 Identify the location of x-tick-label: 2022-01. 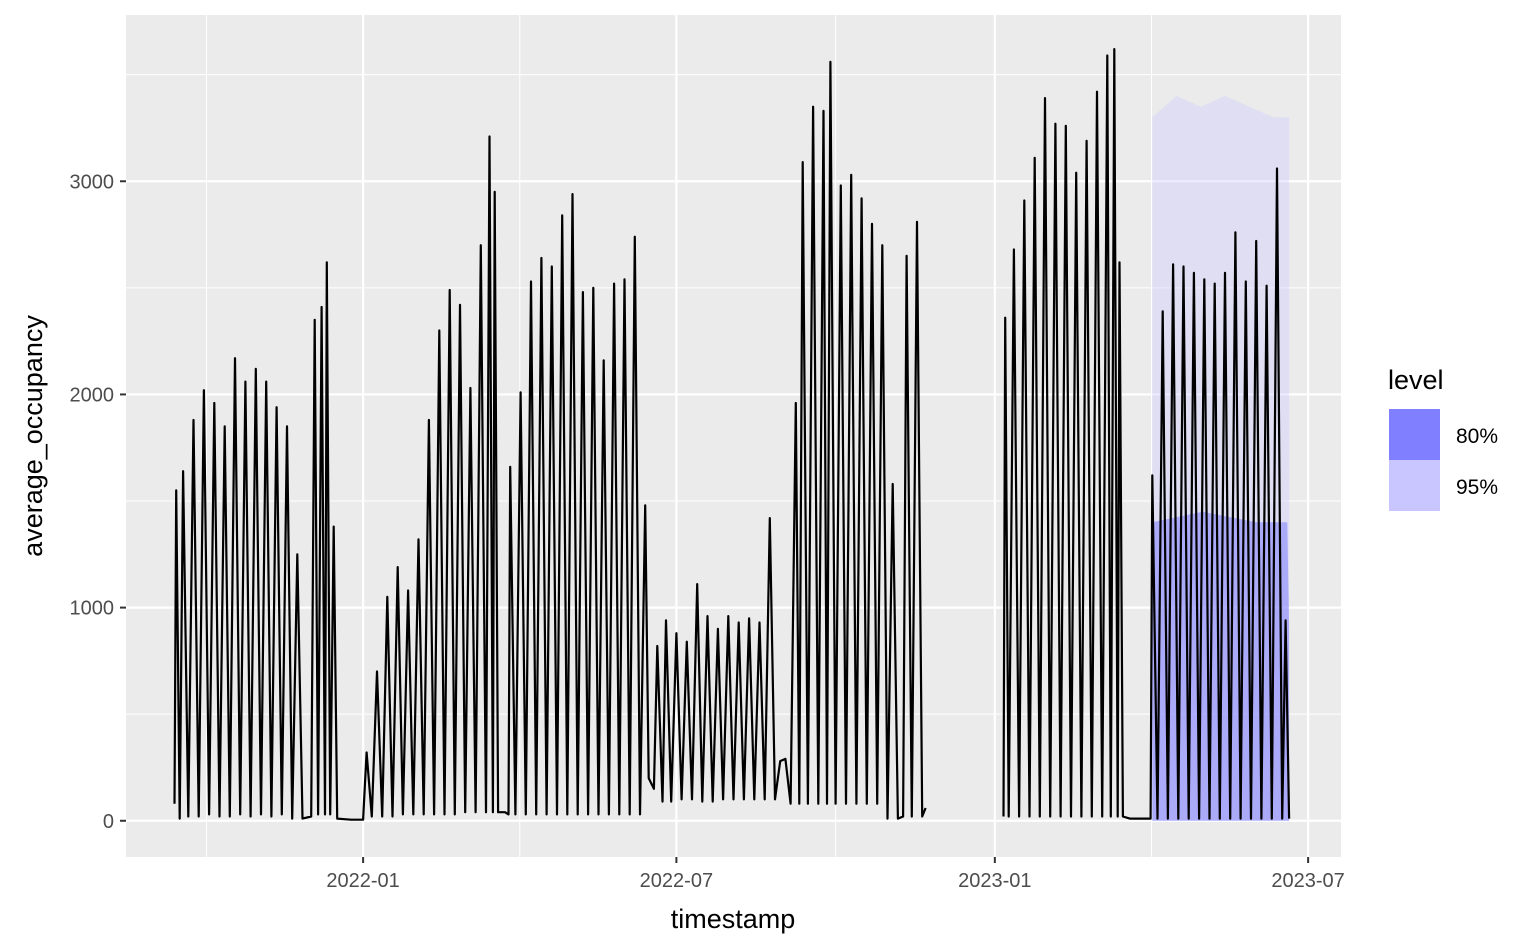
(362, 881).